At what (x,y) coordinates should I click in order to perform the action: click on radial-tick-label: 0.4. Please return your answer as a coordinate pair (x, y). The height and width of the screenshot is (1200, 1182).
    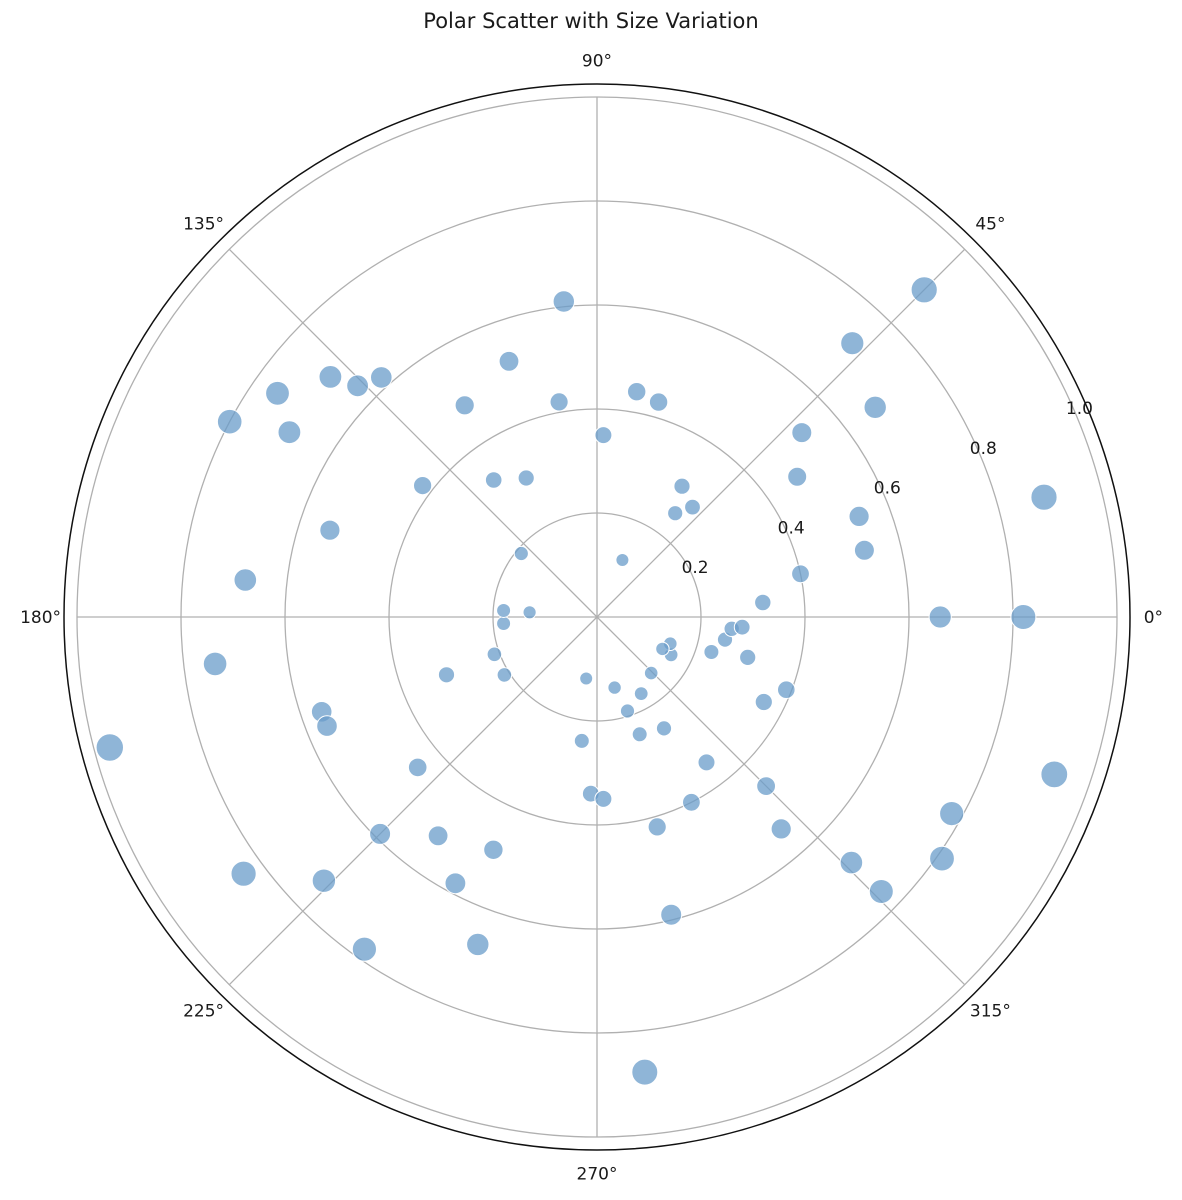
    Looking at the image, I should click on (791, 528).